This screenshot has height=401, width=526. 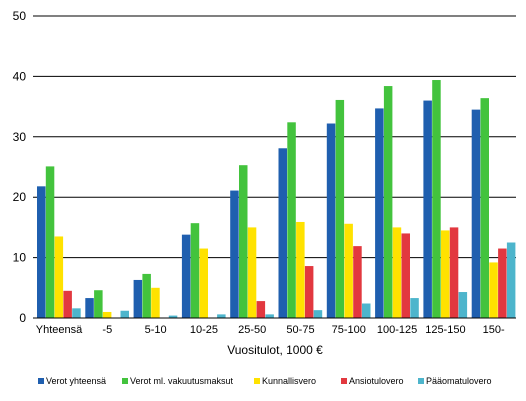 What do you see at coordinates (252, 330) in the screenshot?
I see `x-tick-label: 25-50` at bounding box center [252, 330].